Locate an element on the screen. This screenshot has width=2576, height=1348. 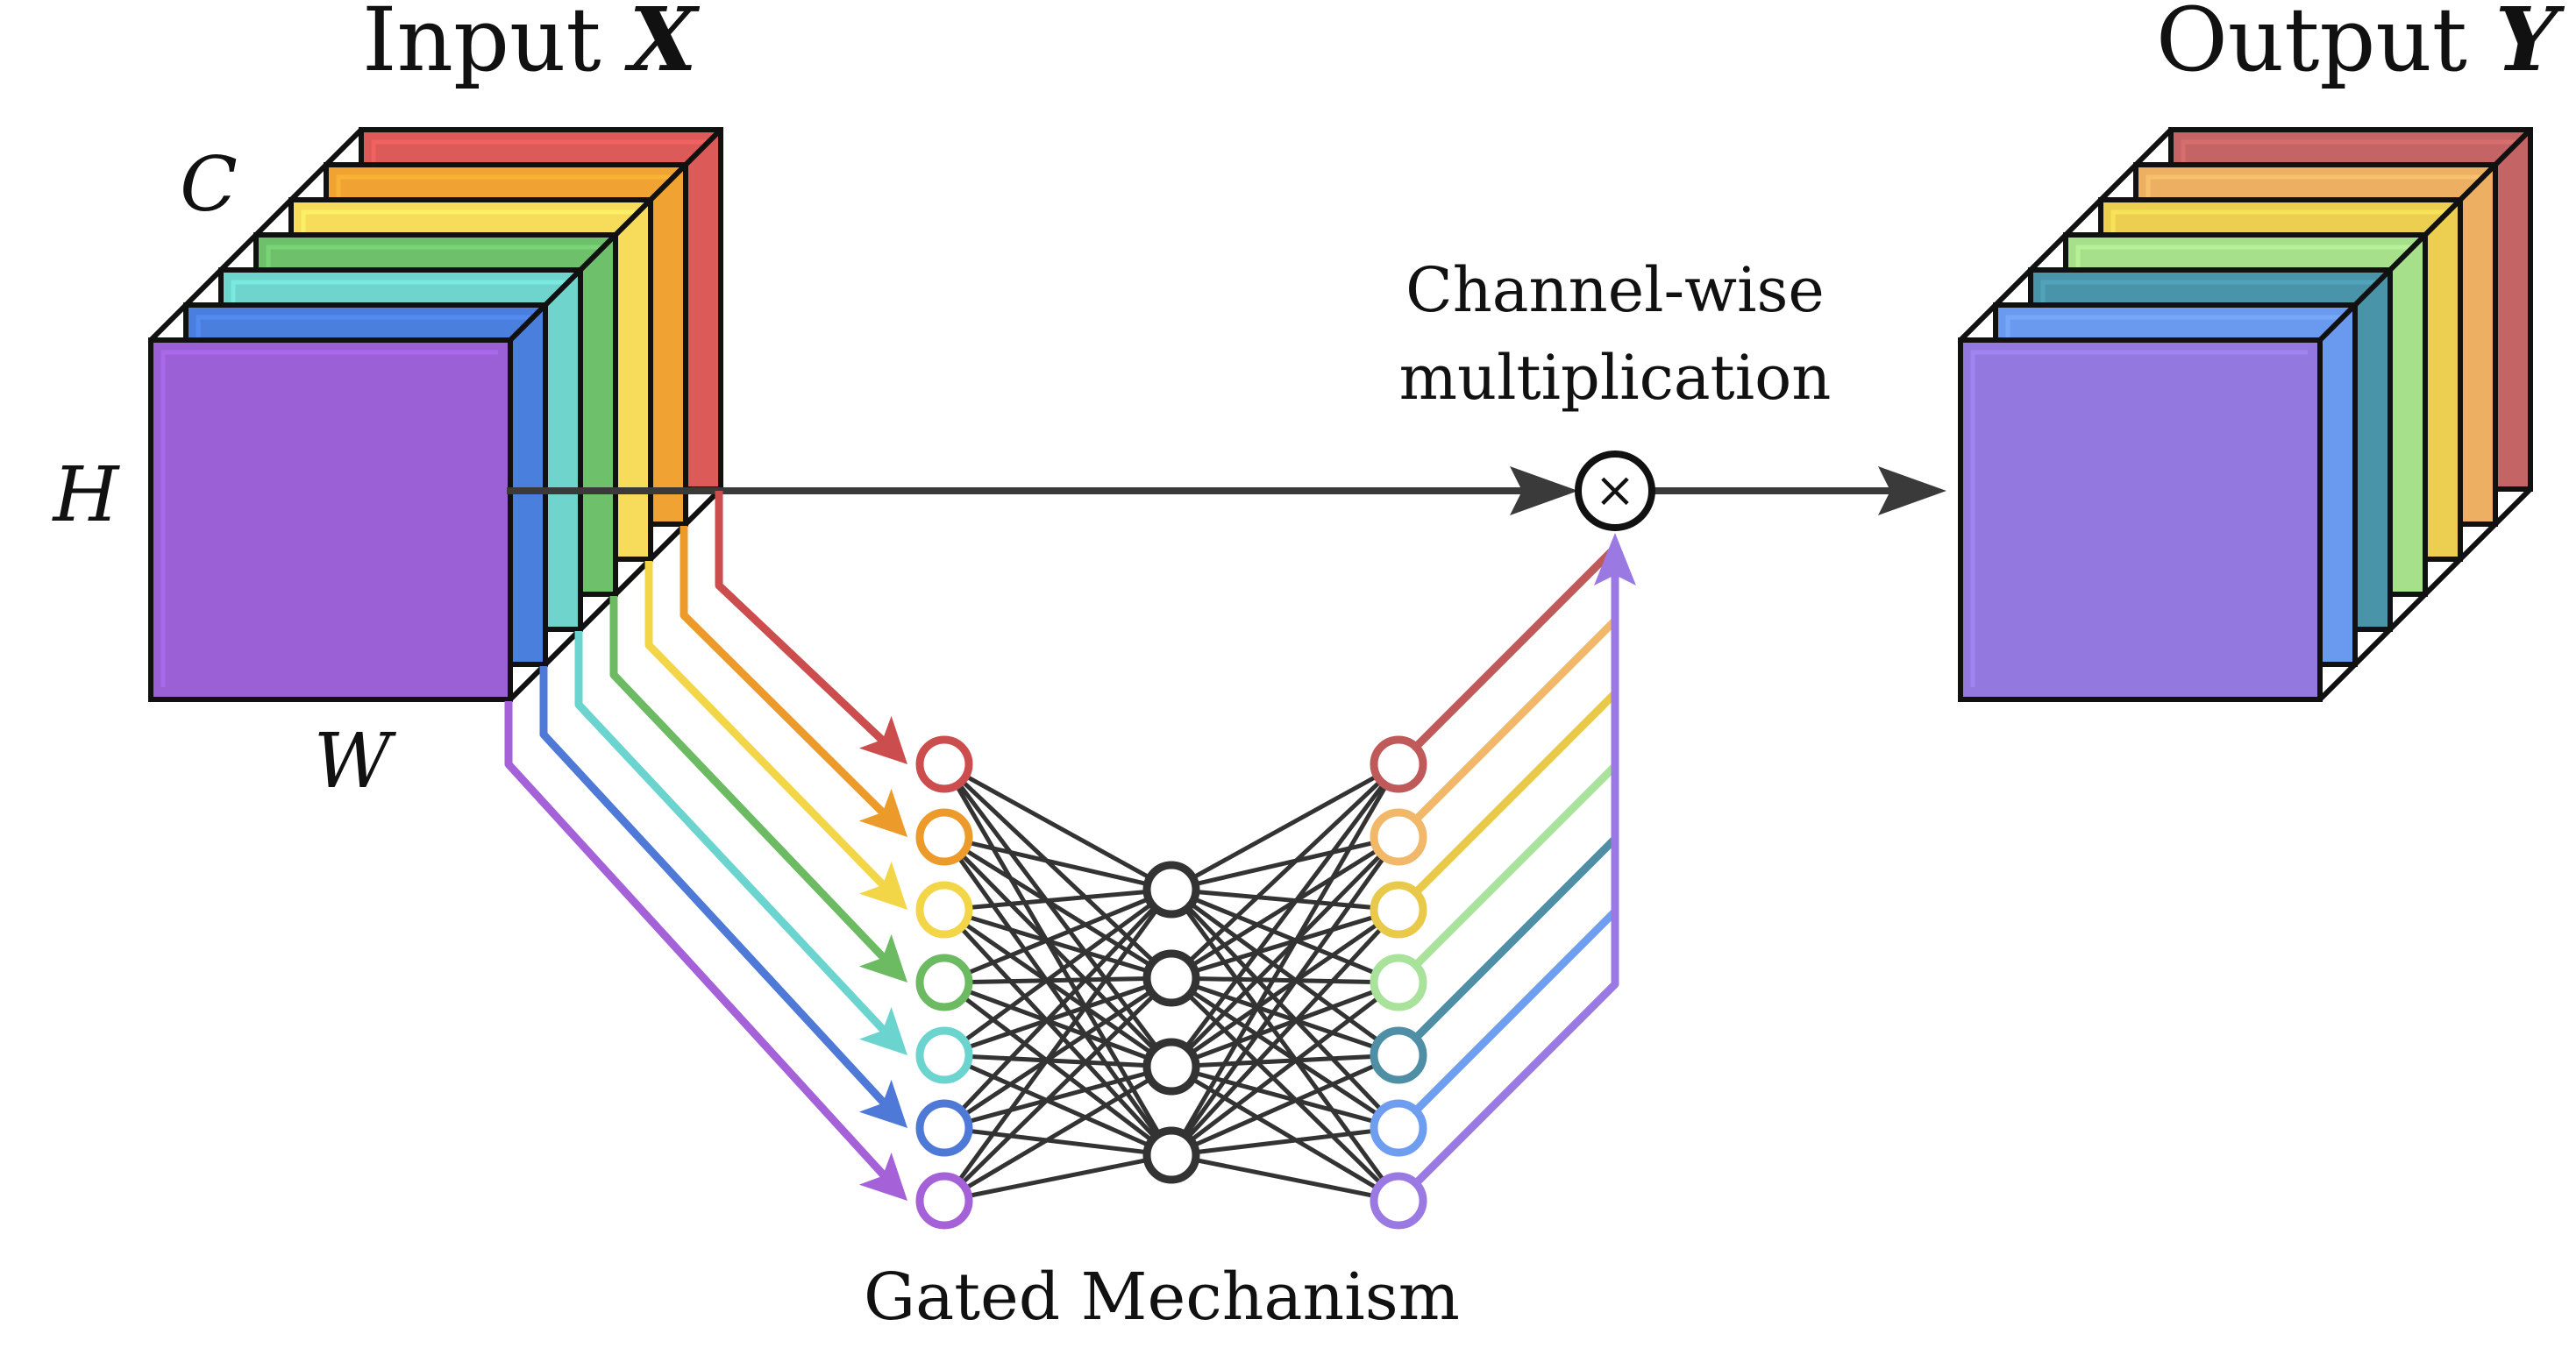
gate-edge-in3-h3 is located at coordinates (1058, 1069).